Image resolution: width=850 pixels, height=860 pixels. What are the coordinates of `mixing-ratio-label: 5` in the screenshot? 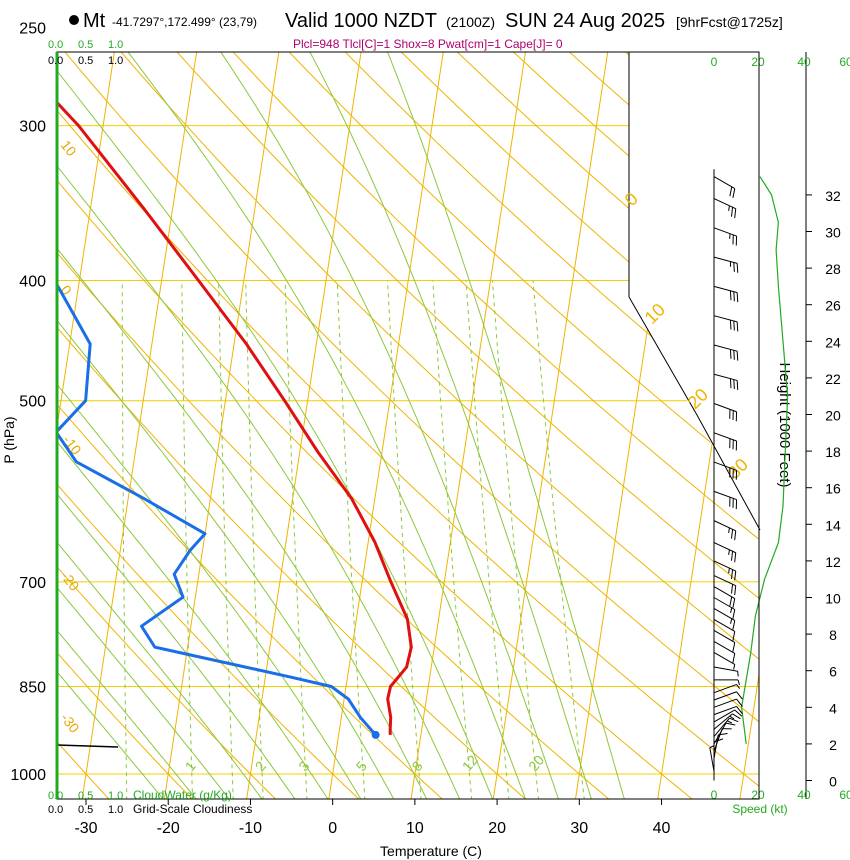 It's located at (361, 766).